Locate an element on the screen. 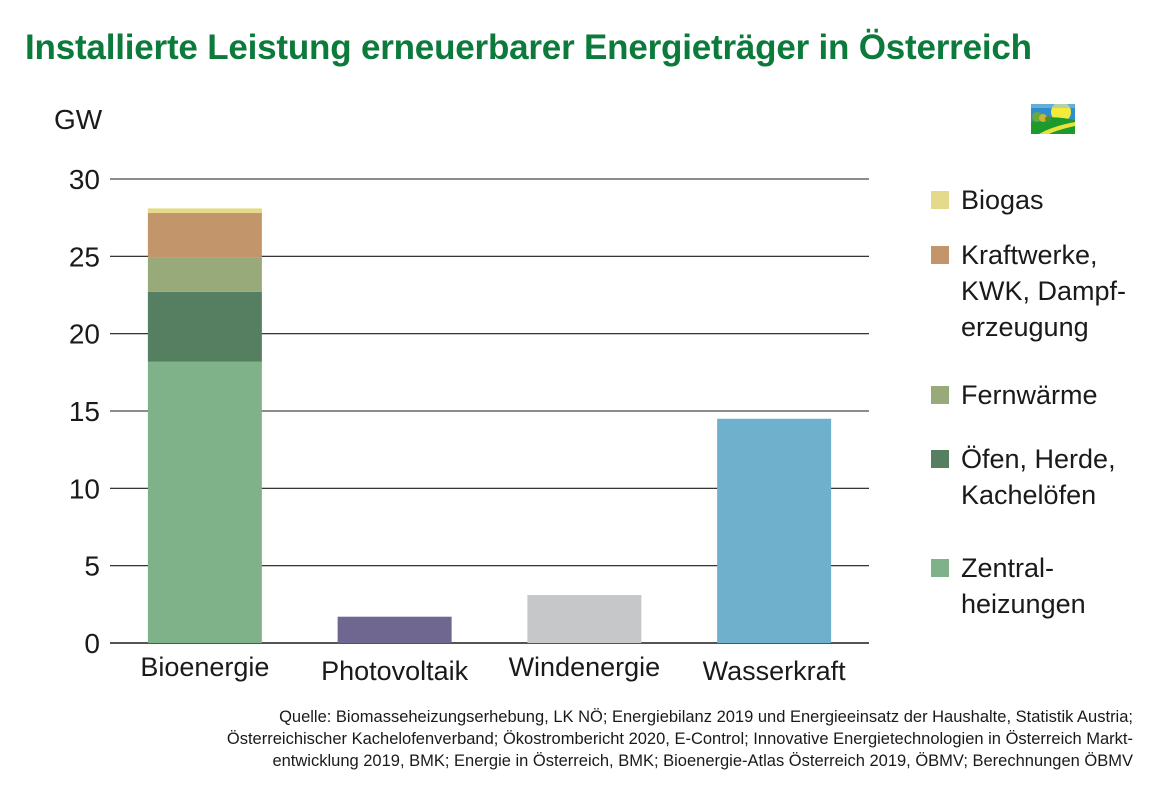 The image size is (1157, 791). legend-item: Öfen, Herde, Kachelöfen is located at coordinates (1023, 477).